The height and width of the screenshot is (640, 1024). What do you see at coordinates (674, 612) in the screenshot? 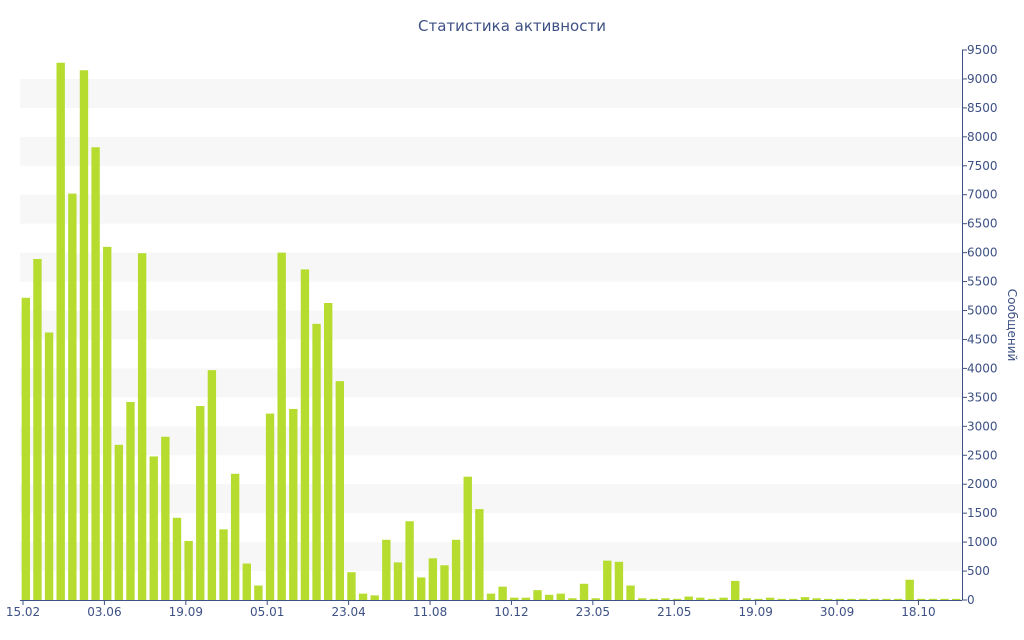
I see `x-tick-label: 21.05` at bounding box center [674, 612].